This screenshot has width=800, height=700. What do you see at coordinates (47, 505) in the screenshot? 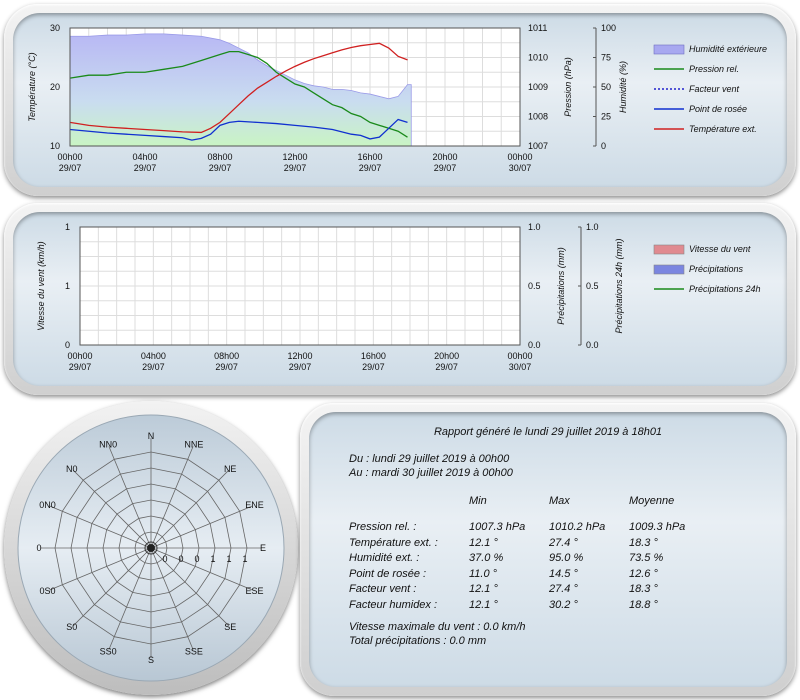
I see `wind-rose-direction-label: 0N0` at bounding box center [47, 505].